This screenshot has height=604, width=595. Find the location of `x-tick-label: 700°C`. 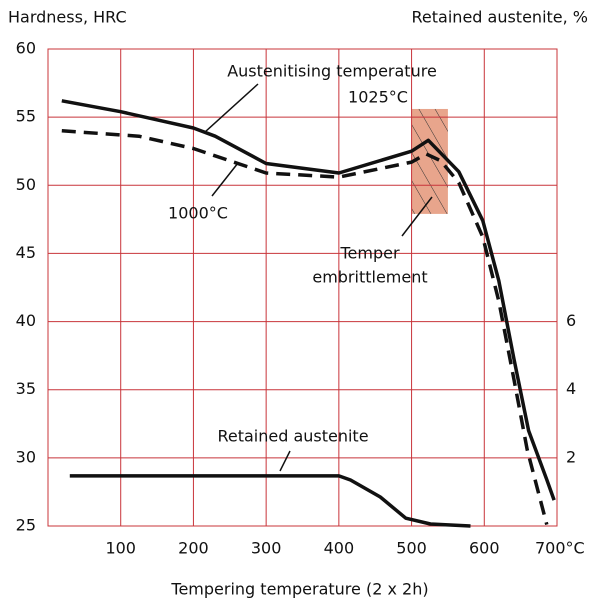

x-tick-label: 700°C is located at coordinates (560, 548).